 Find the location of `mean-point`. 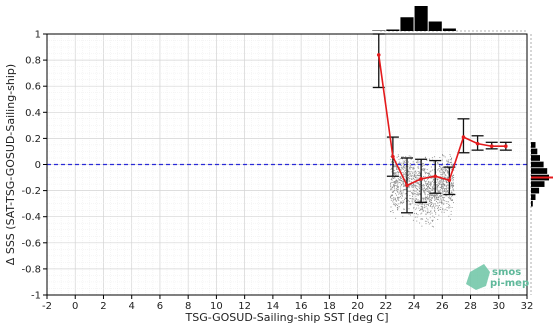

mean-point is located at coordinates (506, 146).